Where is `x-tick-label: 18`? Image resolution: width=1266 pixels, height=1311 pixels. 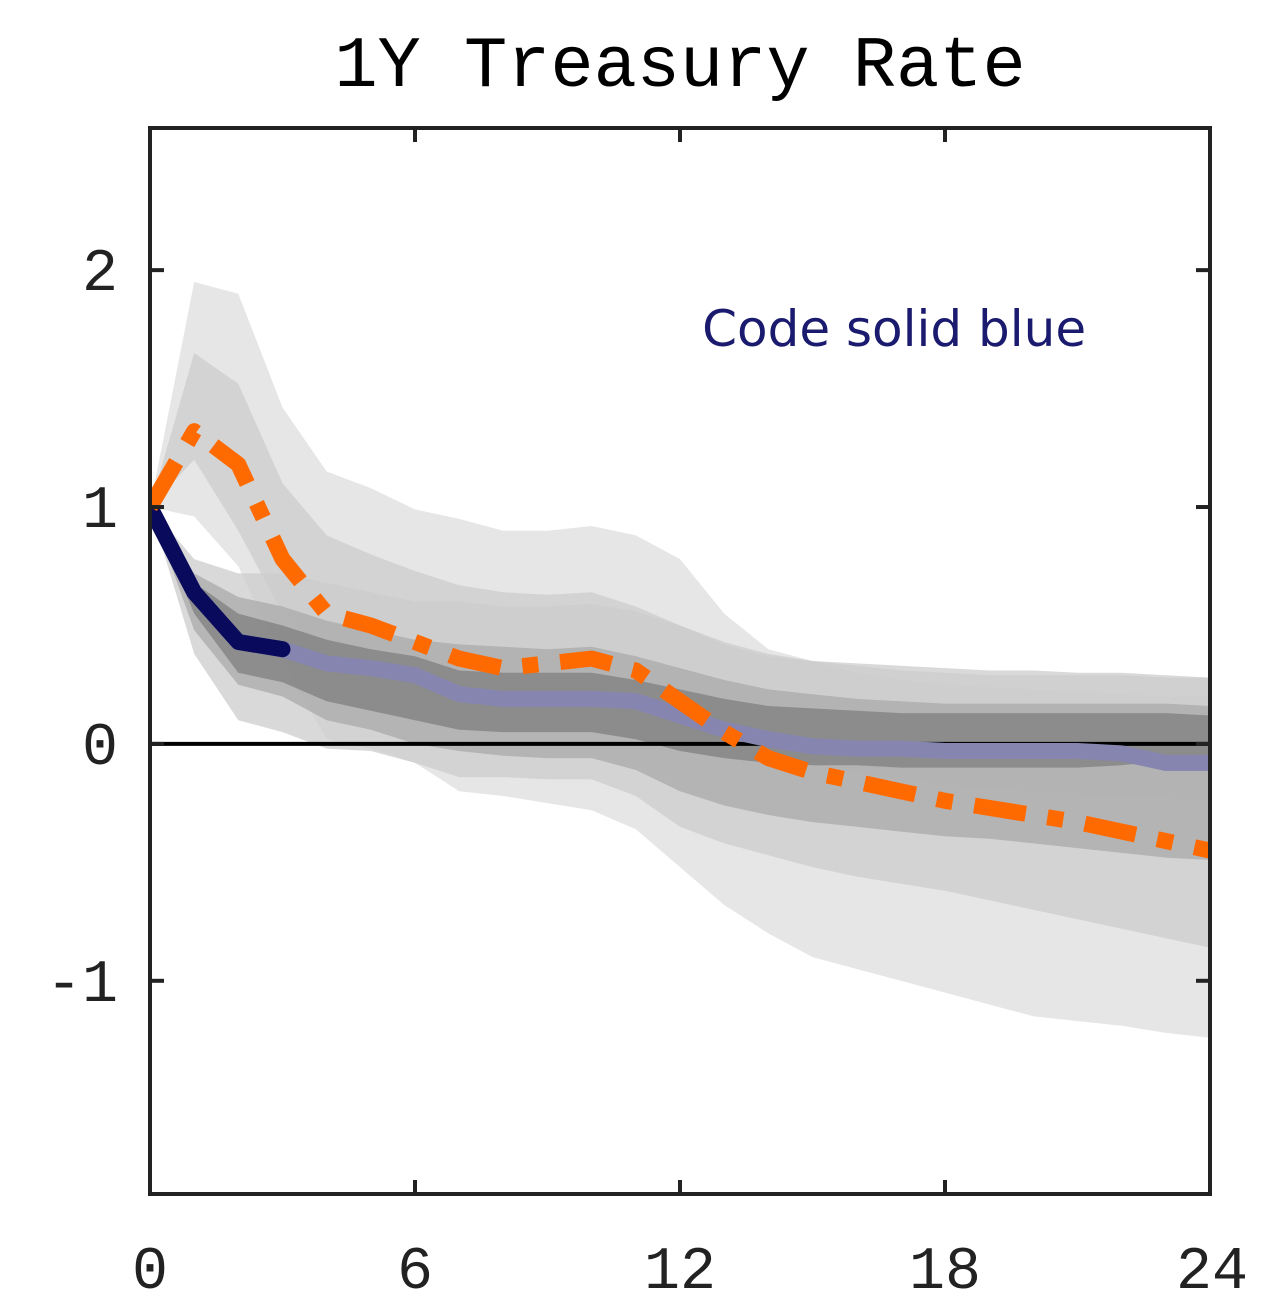 x-tick-label: 18 is located at coordinates (945, 1273).